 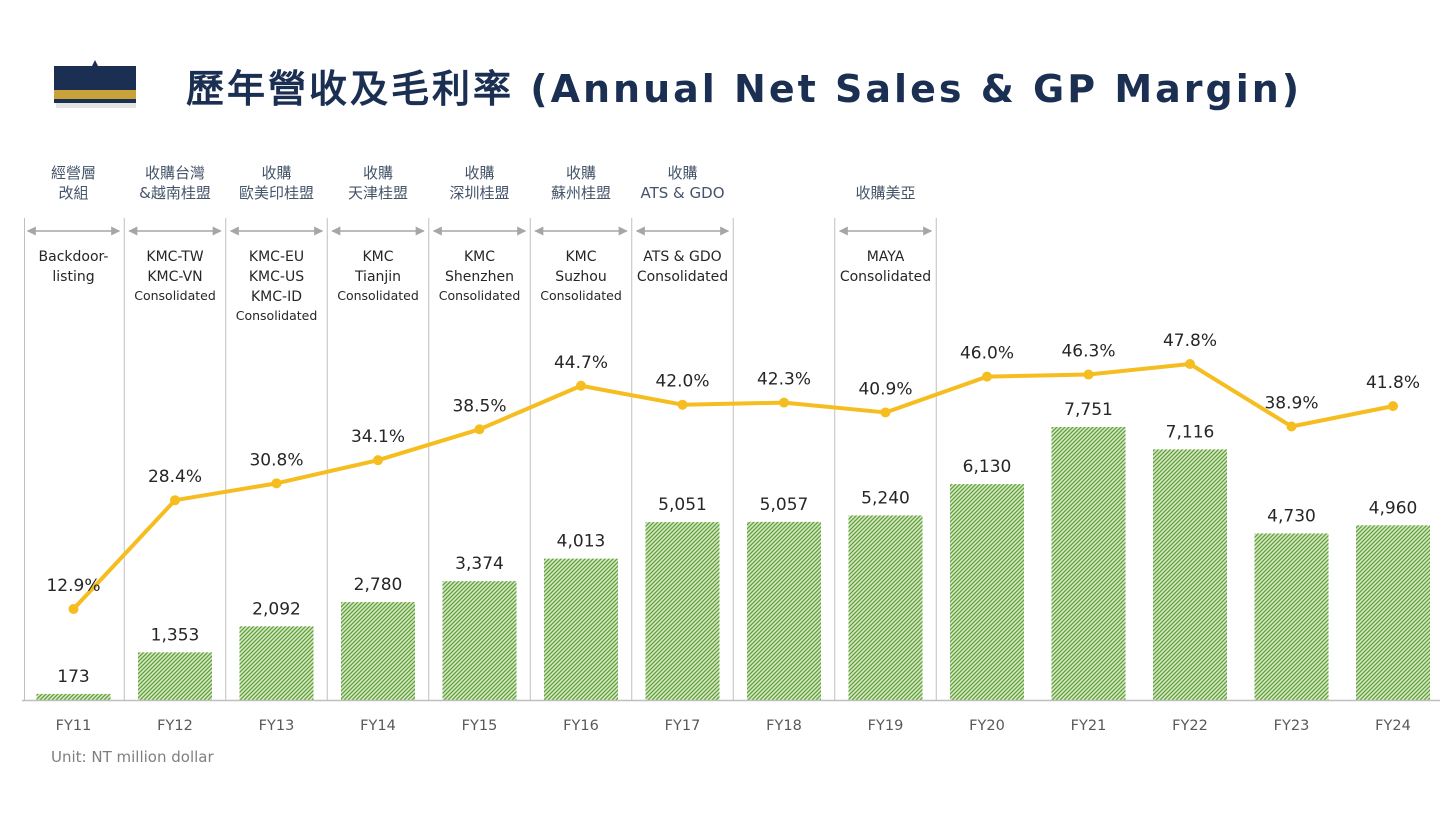 What do you see at coordinates (1291, 616) in the screenshot?
I see `bar-fy23` at bounding box center [1291, 616].